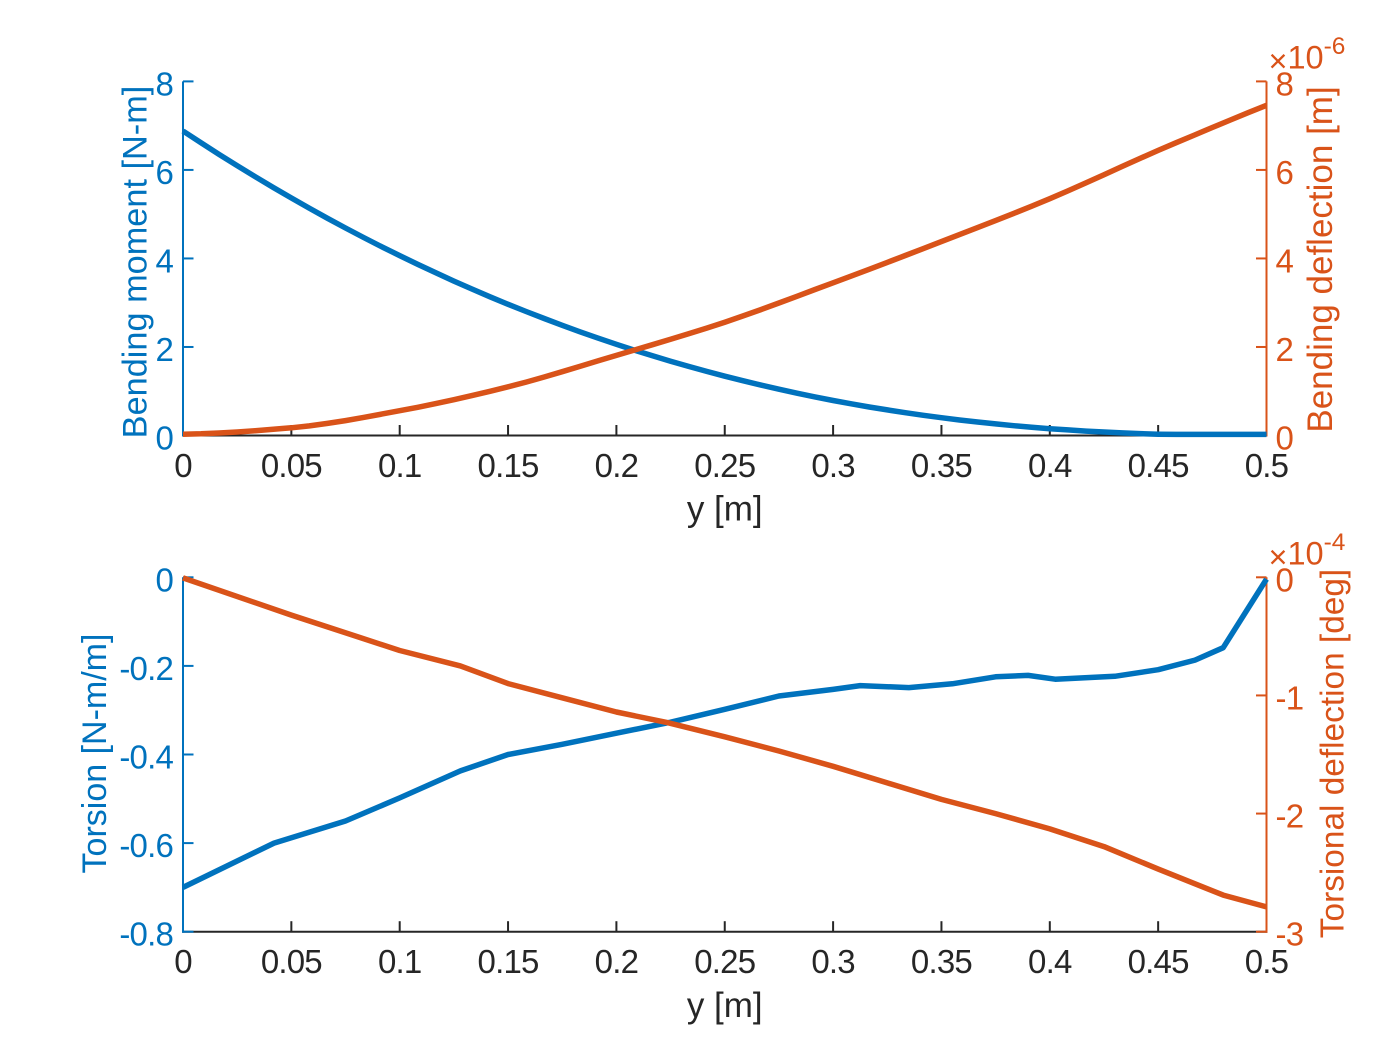 The height and width of the screenshot is (1055, 1400). Describe the element at coordinates (1290, 816) in the screenshot. I see `svg-text: -2` at that location.